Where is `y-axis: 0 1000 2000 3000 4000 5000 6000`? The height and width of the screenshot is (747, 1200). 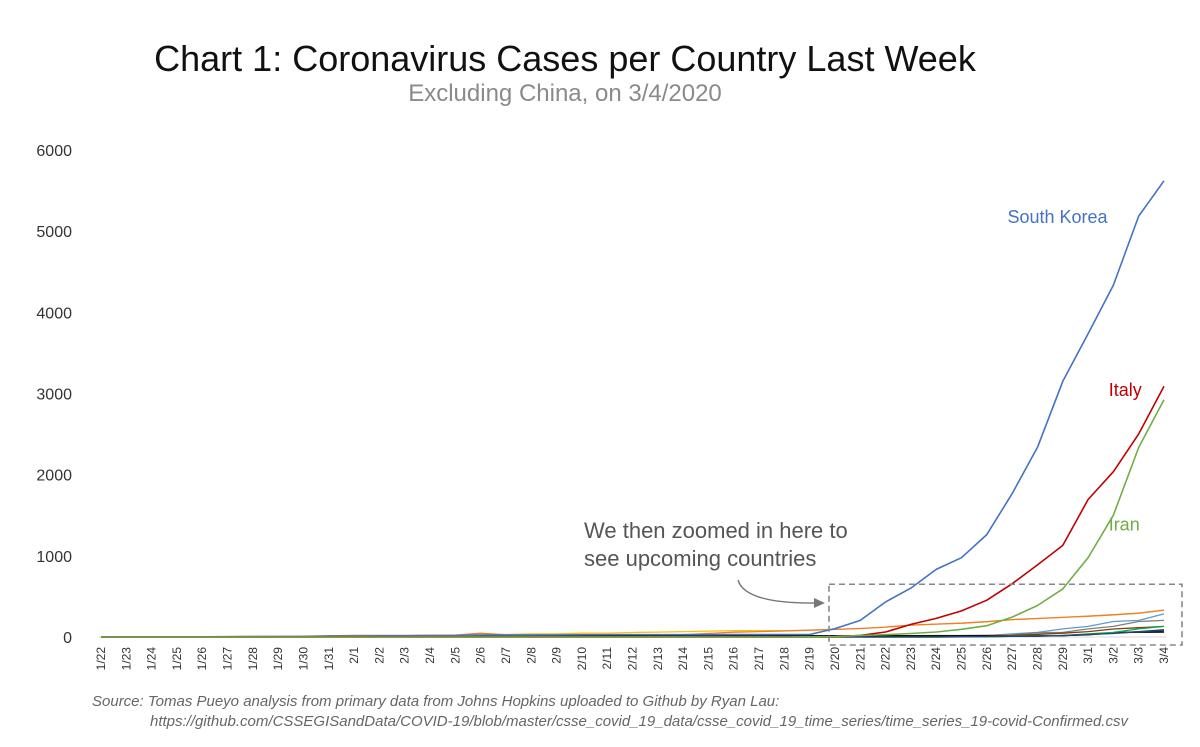
y-axis: 0 1000 2000 3000 4000 5000 6000 is located at coordinates (54, 395).